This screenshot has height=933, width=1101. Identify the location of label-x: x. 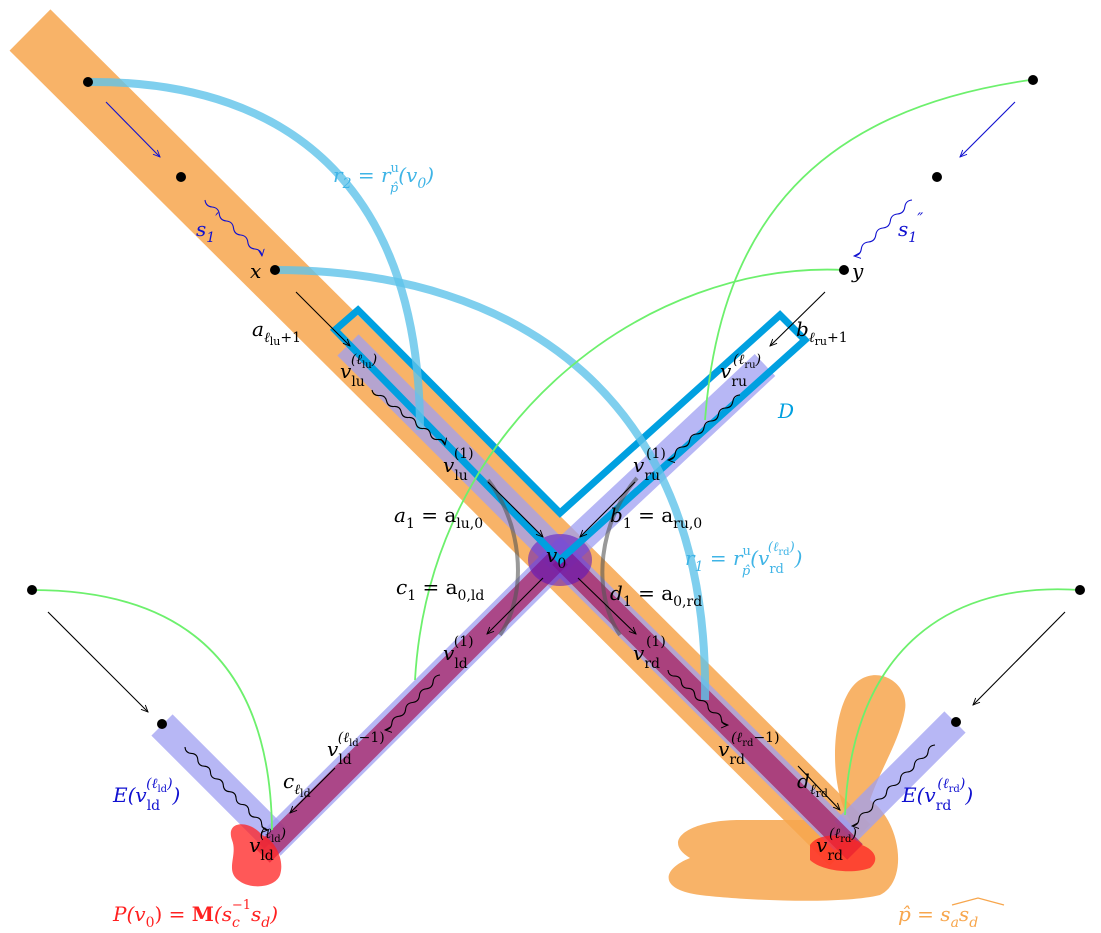
(255, 271).